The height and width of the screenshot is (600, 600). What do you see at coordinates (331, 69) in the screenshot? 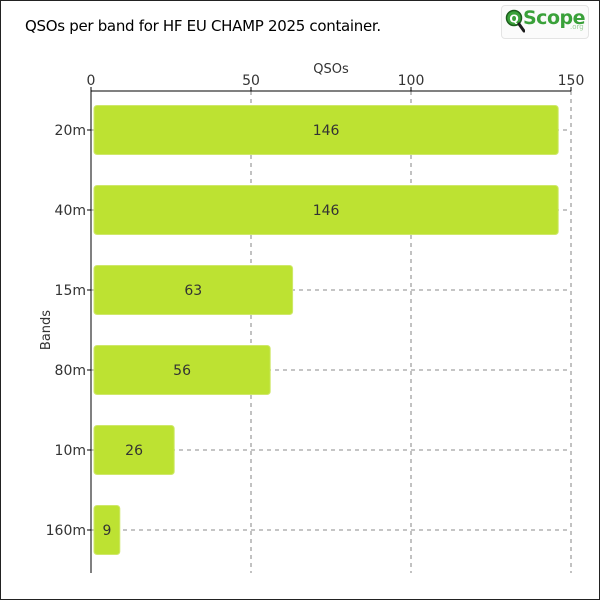
I see `x-axis-label: QSOs` at bounding box center [331, 69].